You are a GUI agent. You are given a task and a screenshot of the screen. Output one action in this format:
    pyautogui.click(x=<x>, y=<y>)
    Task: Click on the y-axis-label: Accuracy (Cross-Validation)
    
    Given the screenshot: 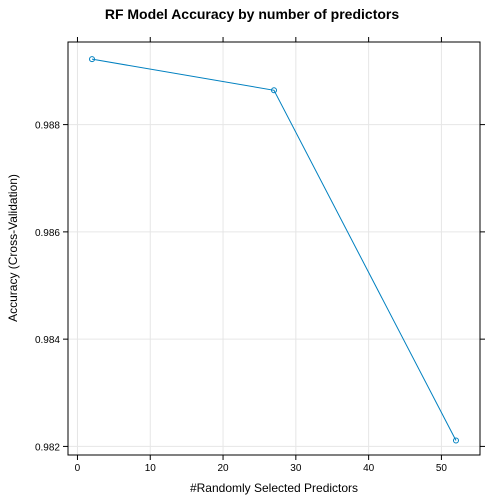 What is the action you would take?
    pyautogui.click(x=13, y=248)
    